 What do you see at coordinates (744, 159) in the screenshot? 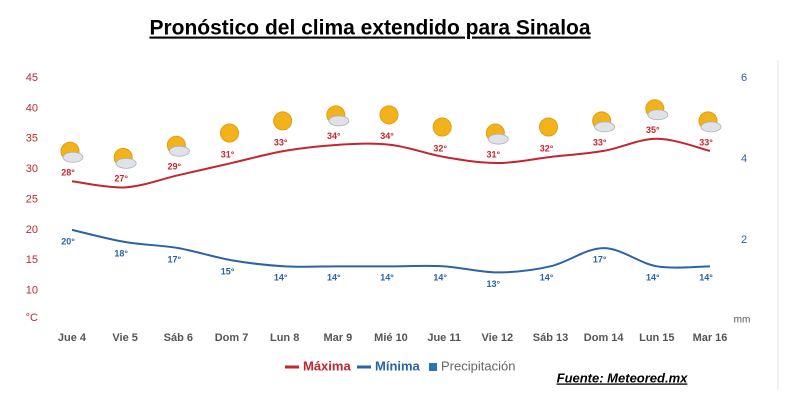
I see `y2-tick-label: 4` at bounding box center [744, 159].